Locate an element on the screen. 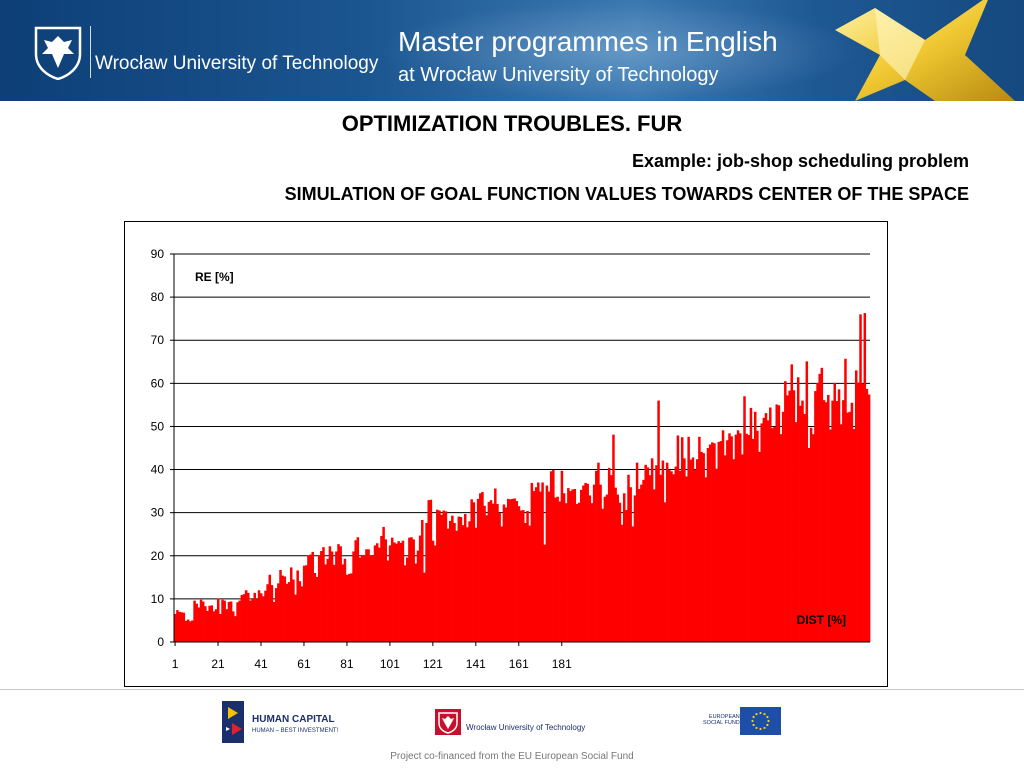 Image resolution: width=1024 pixels, height=768 pixels. x-tick-label: 181 is located at coordinates (562, 664).